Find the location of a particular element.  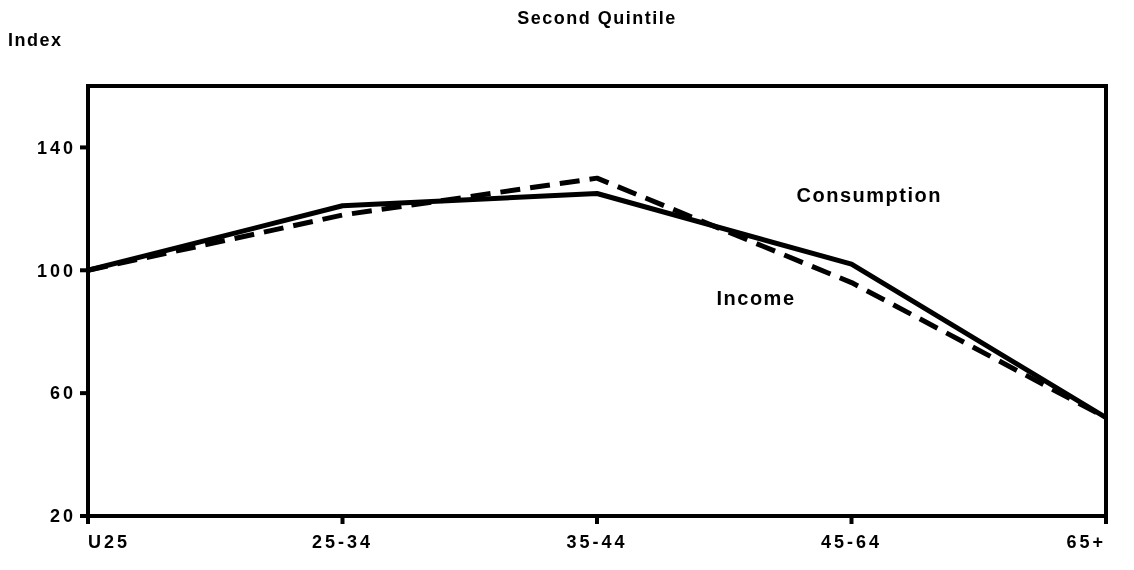

x-tick-label: U25 is located at coordinates (109, 542).